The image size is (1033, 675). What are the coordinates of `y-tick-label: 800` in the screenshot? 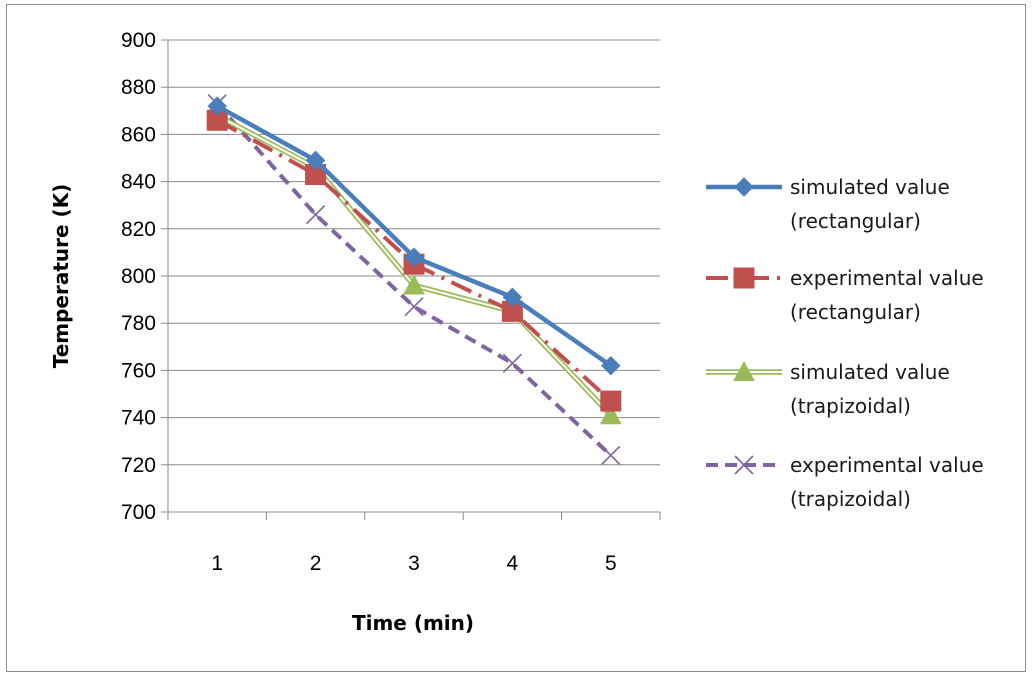 It's located at (138, 276).